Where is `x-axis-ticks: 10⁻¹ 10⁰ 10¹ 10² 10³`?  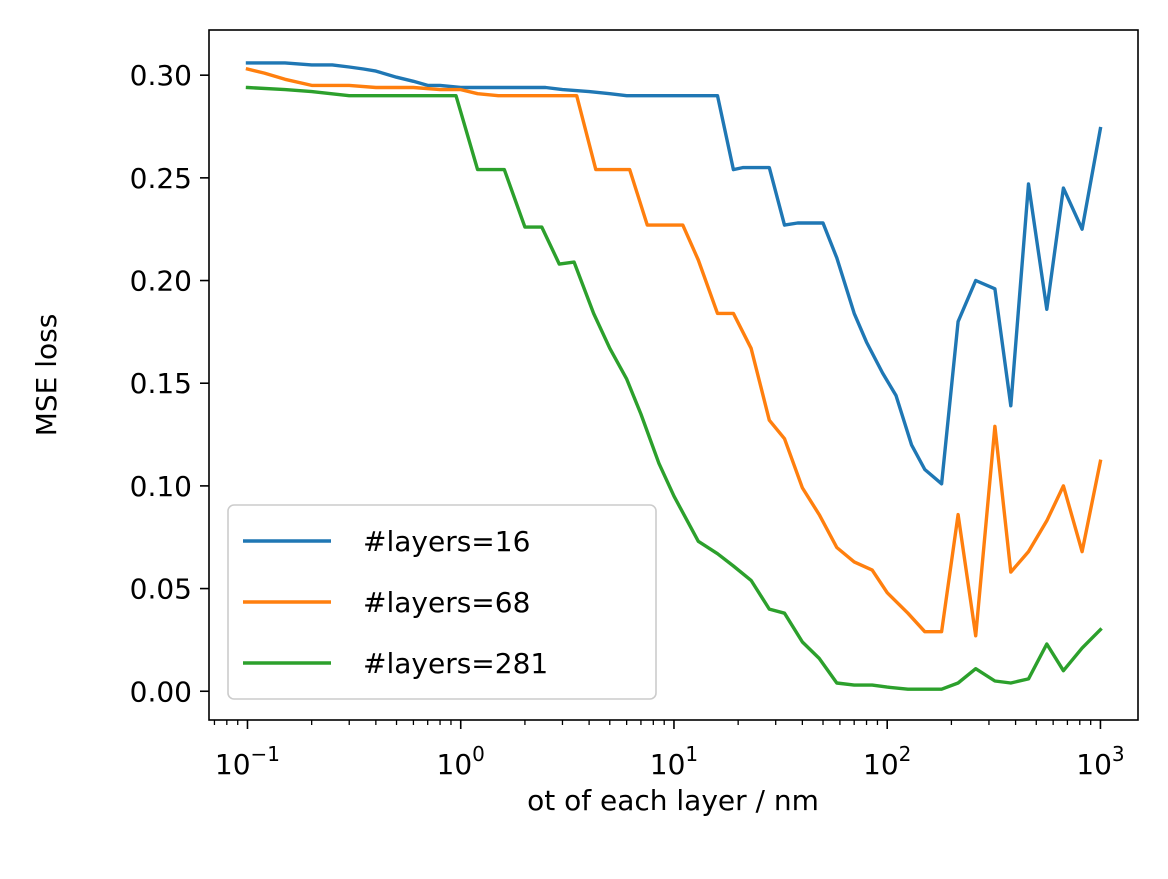 x-axis-ticks: 10⁻¹ 10⁰ 10¹ 10² 10³ is located at coordinates (670, 750).